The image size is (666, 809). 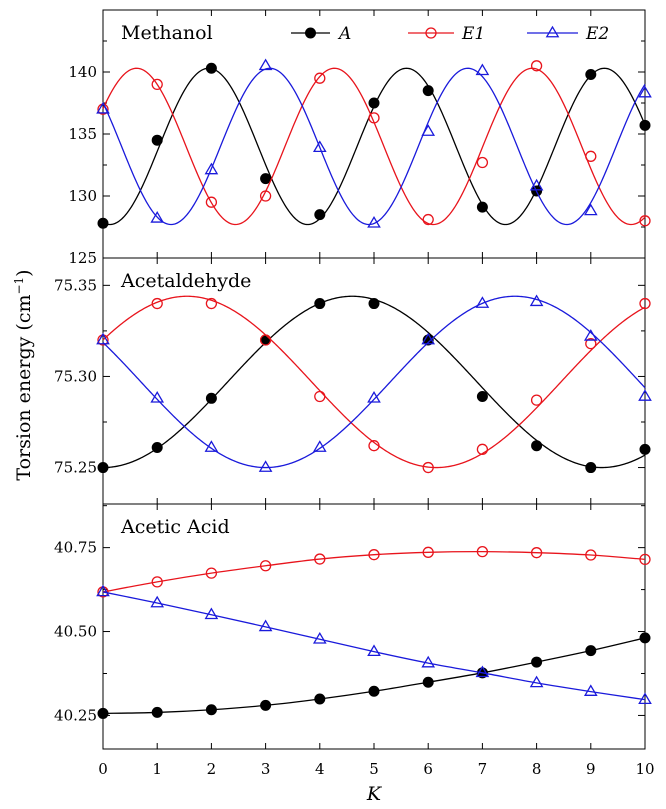 I want to click on legend-marker, so click(x=310, y=33).